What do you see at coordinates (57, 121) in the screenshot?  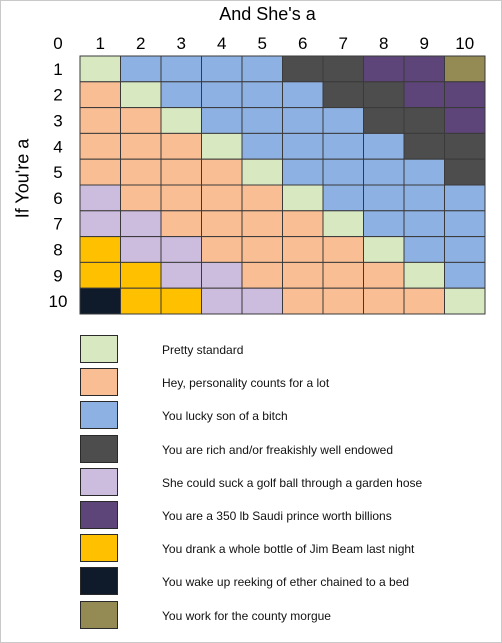 I see `y-tick-label: 3` at bounding box center [57, 121].